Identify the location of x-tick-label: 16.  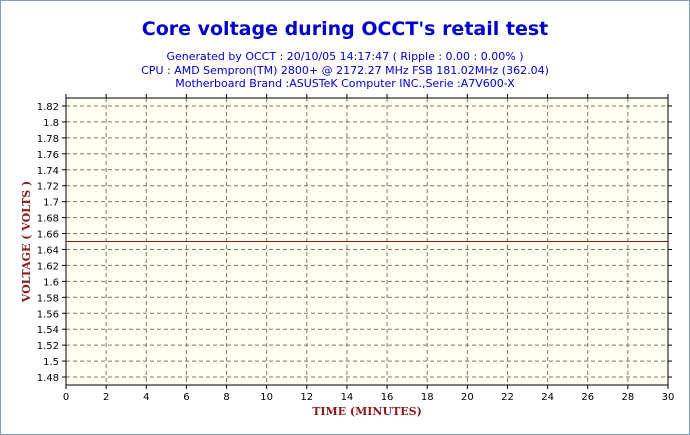
(387, 397).